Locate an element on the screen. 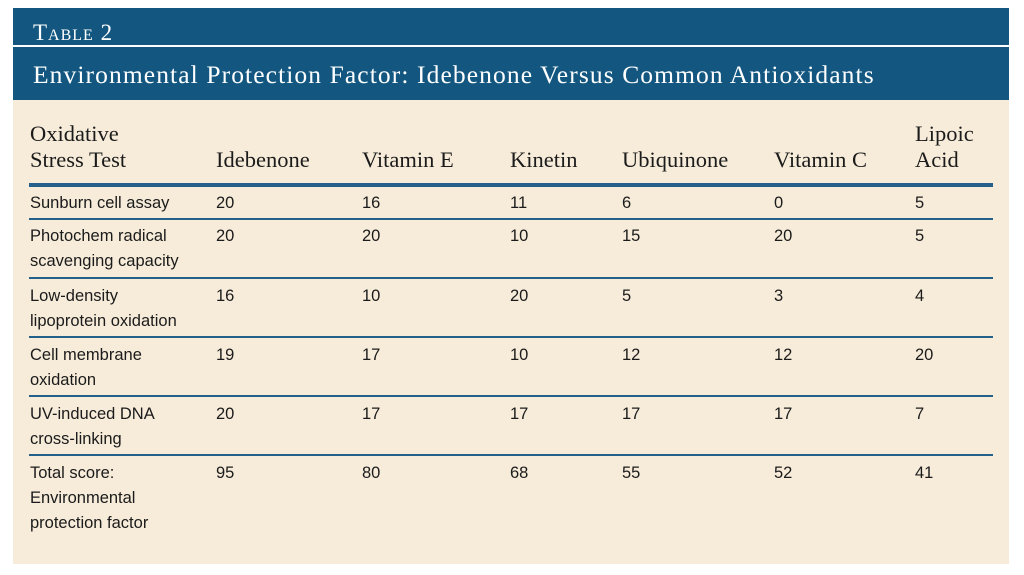 The image size is (1024, 575). table-cell: 11 is located at coordinates (519, 203).